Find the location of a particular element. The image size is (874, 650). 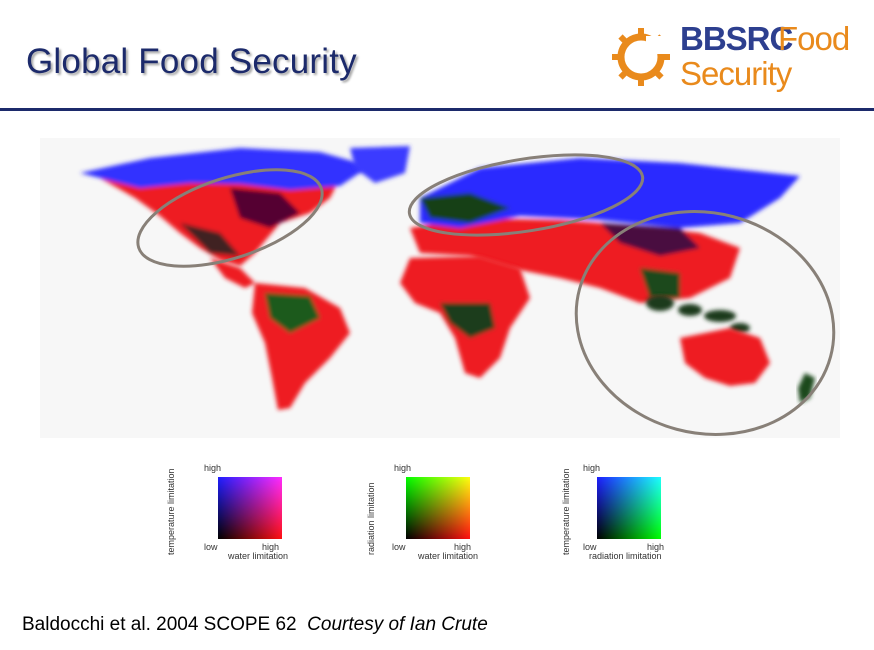

southeast-asia-islands is located at coordinates (698, 314).